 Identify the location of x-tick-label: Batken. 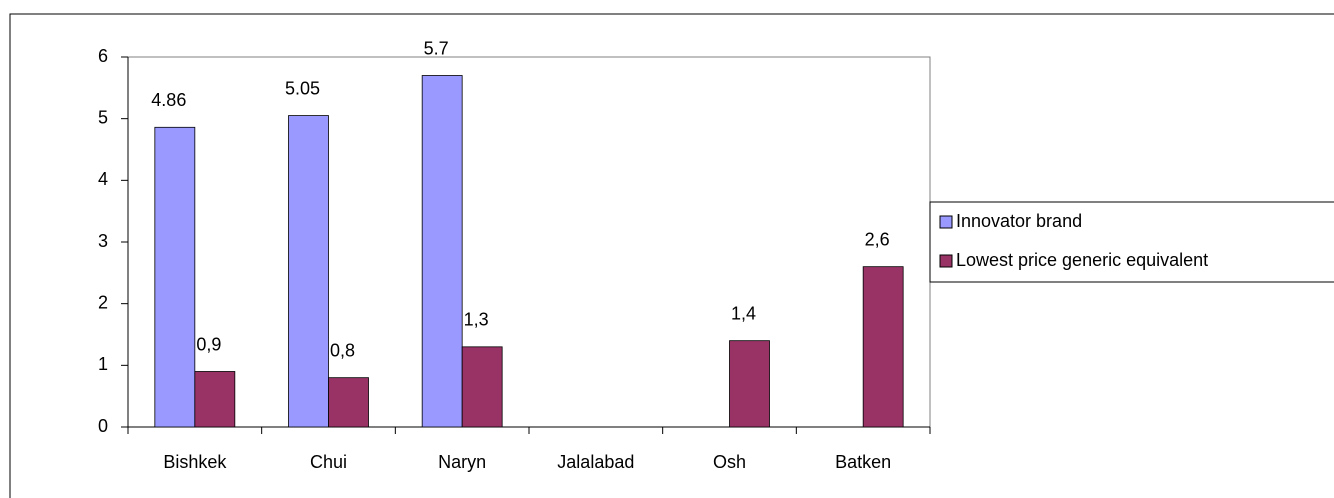
(863, 462).